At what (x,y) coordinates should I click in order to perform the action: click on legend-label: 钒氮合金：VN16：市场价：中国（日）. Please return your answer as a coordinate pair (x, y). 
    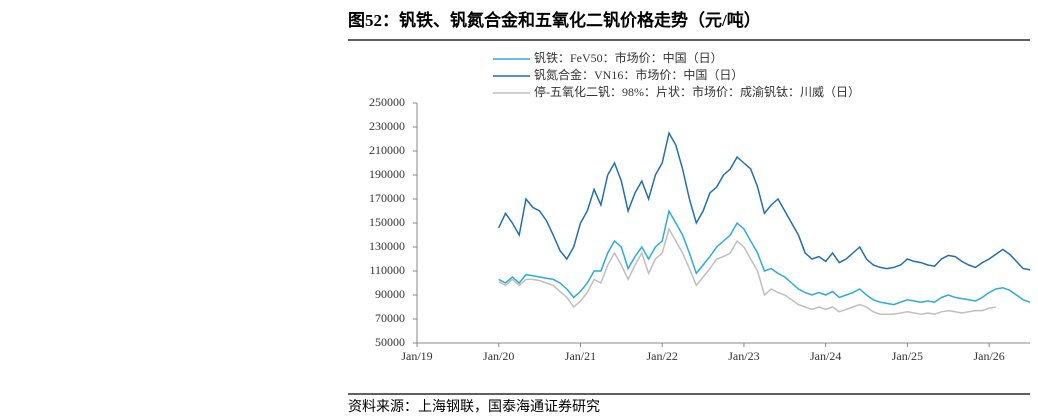
    Looking at the image, I should click on (638, 74).